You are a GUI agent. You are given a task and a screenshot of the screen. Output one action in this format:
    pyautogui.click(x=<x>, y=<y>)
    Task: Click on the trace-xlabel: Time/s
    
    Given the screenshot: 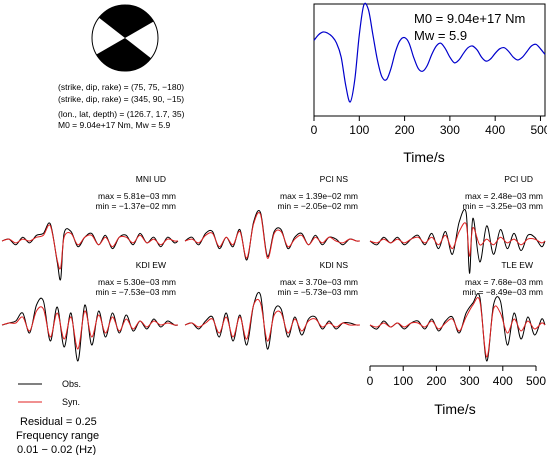 What is the action you would take?
    pyautogui.click(x=454, y=409)
    